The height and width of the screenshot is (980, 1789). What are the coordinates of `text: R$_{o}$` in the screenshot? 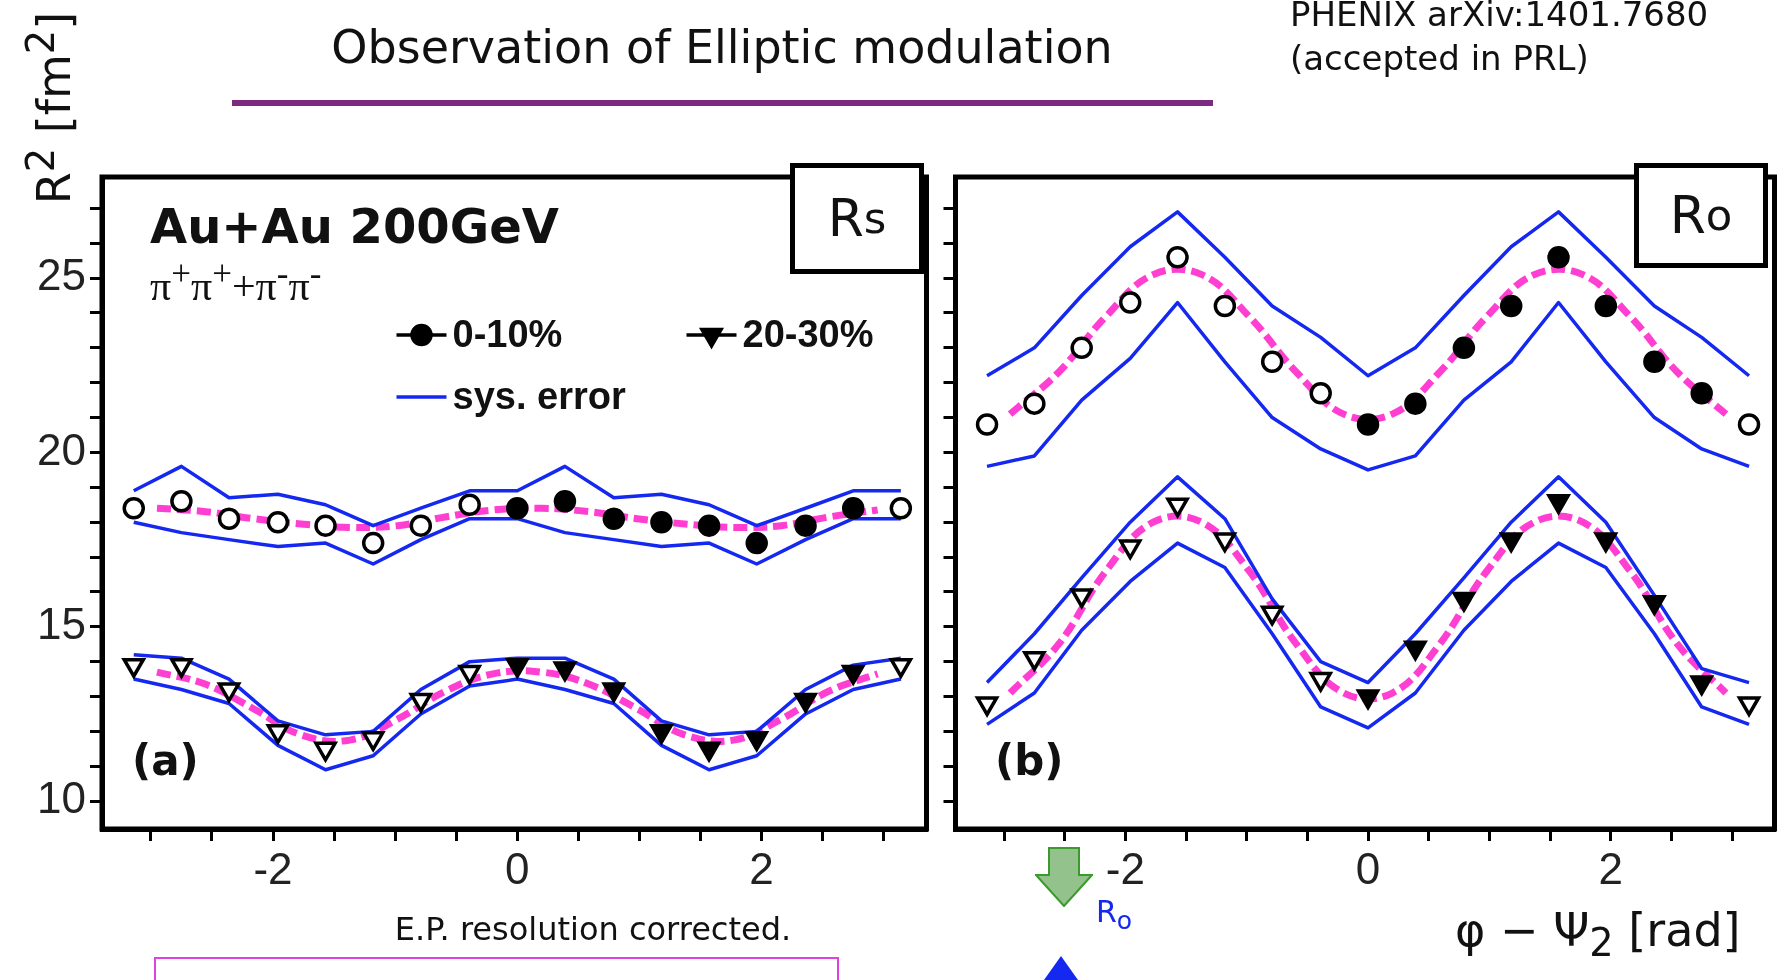 It's located at (1114, 914).